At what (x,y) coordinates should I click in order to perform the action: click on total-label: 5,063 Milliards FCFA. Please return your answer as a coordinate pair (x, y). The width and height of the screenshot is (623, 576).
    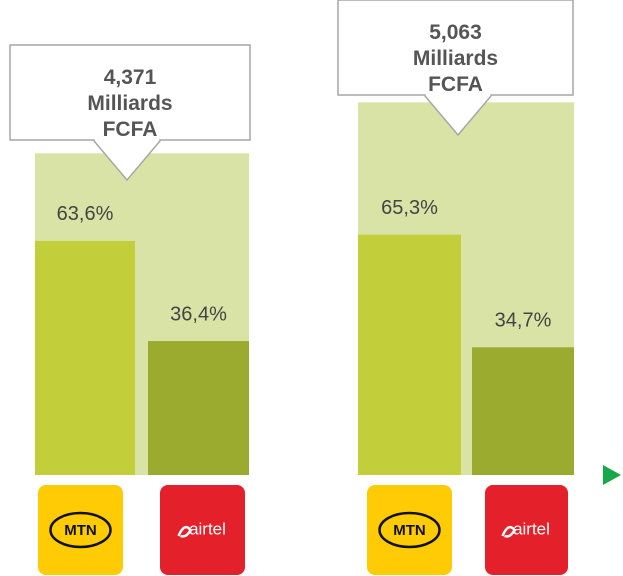
    Looking at the image, I should click on (455, 58).